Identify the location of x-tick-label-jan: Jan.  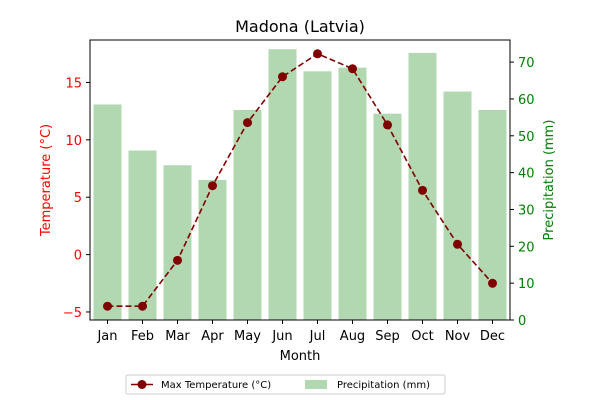
(106, 336).